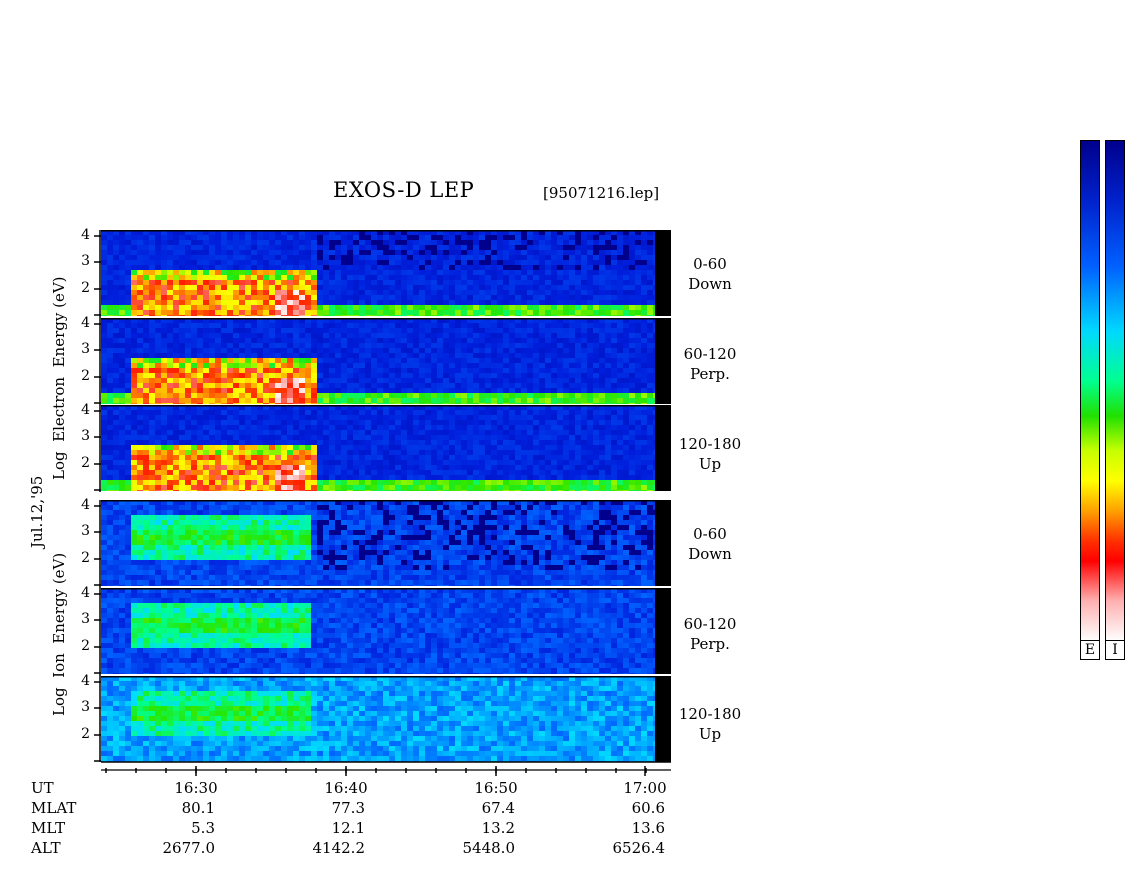 Image resolution: width=1130 pixels, height=875 pixels. Describe the element at coordinates (196, 788) in the screenshot. I see `x-tick-label: 16:30` at that location.